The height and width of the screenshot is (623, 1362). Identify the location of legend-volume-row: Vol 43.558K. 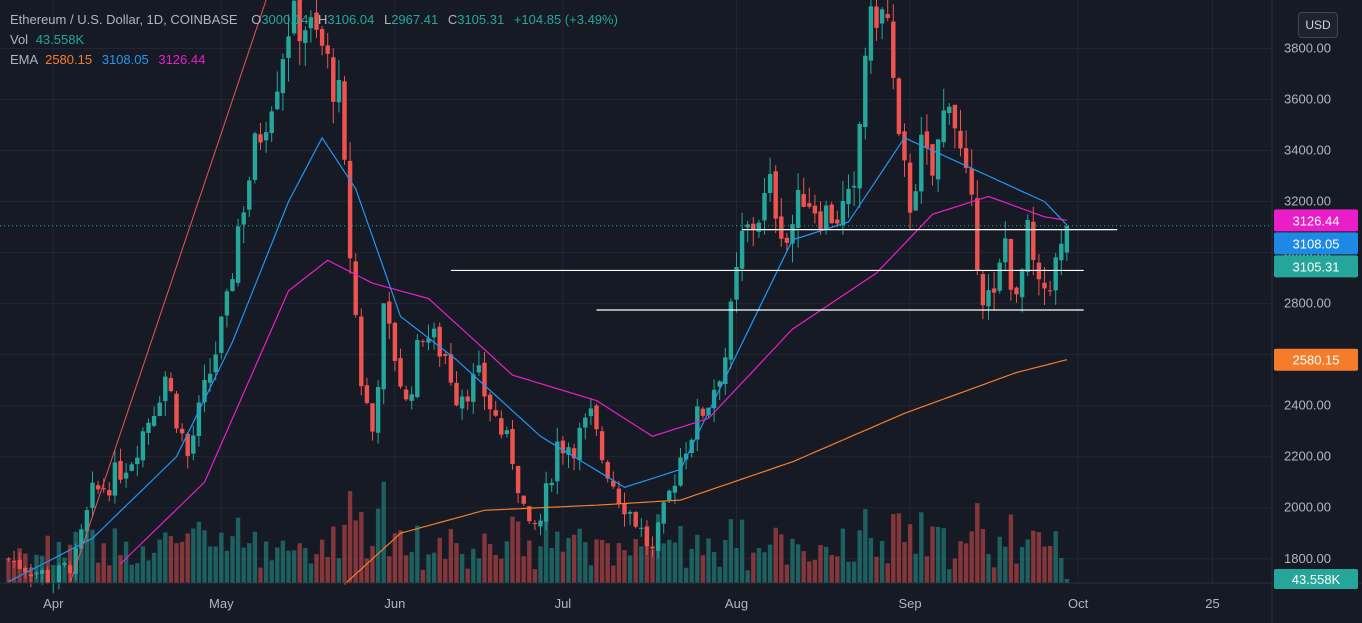
(314, 40).